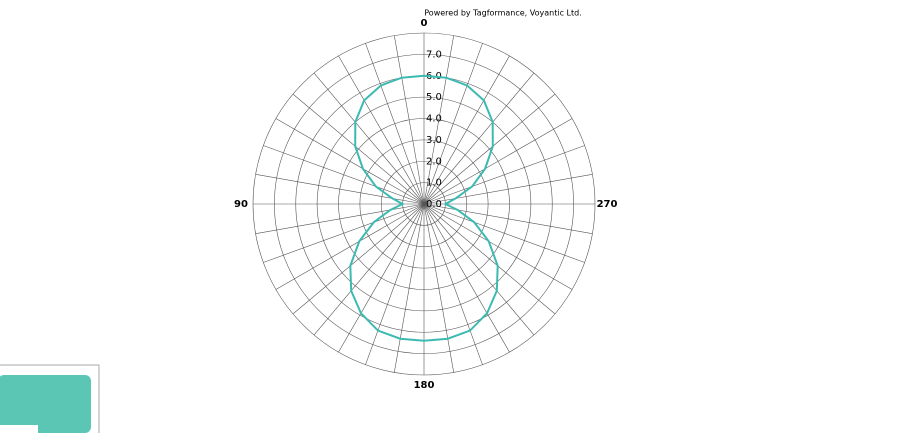  I want to click on angle-label: 270, so click(607, 204).